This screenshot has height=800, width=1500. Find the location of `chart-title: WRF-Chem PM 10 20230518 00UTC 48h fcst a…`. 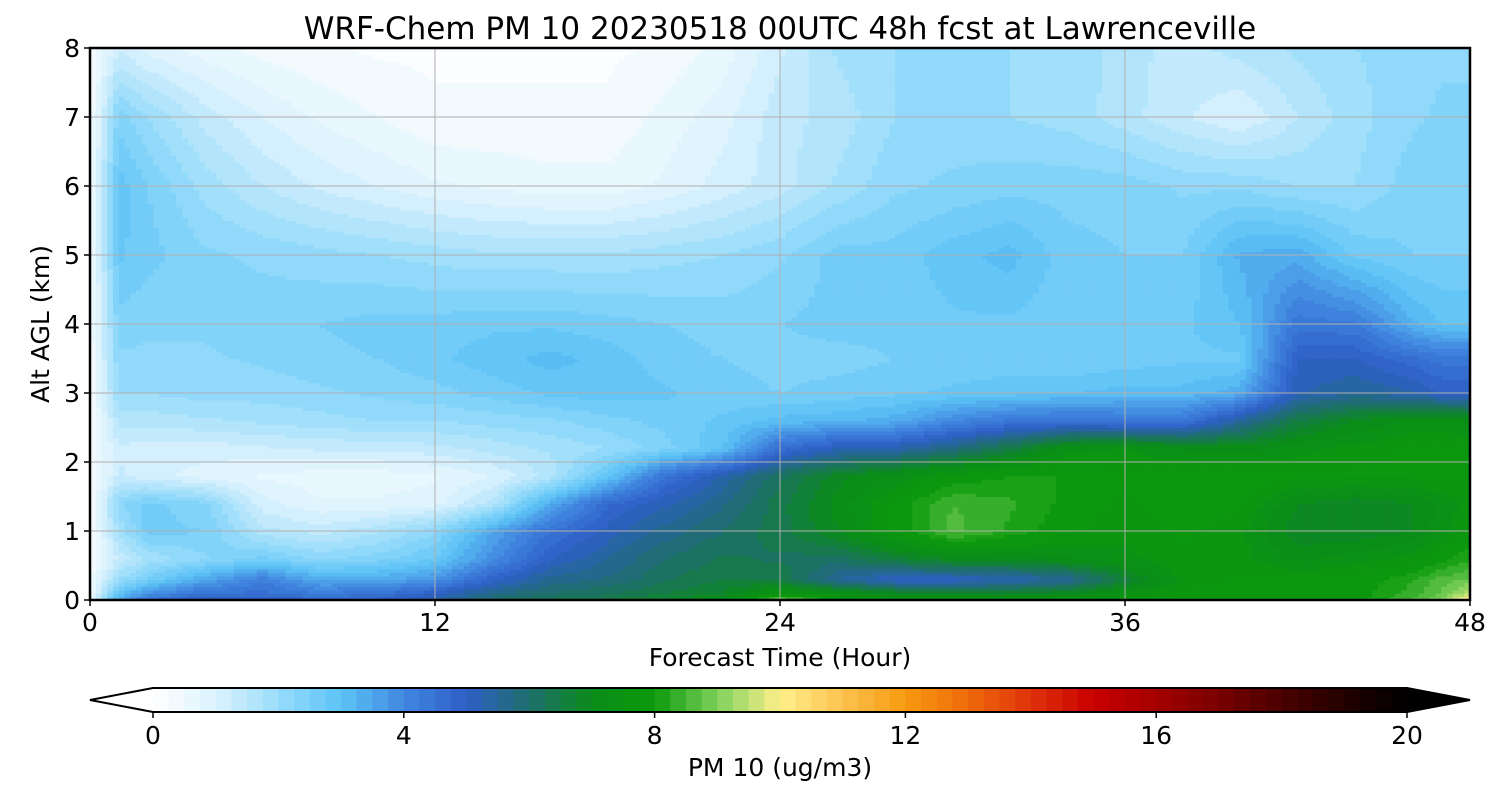

chart-title: WRF-Chem PM 10 20230518 00UTC 48h fcst a… is located at coordinates (780, 29).